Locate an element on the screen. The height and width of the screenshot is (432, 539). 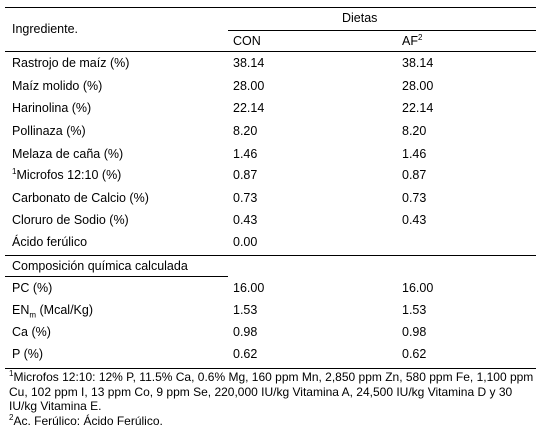
comp-af: 0.98 is located at coordinates (414, 332).